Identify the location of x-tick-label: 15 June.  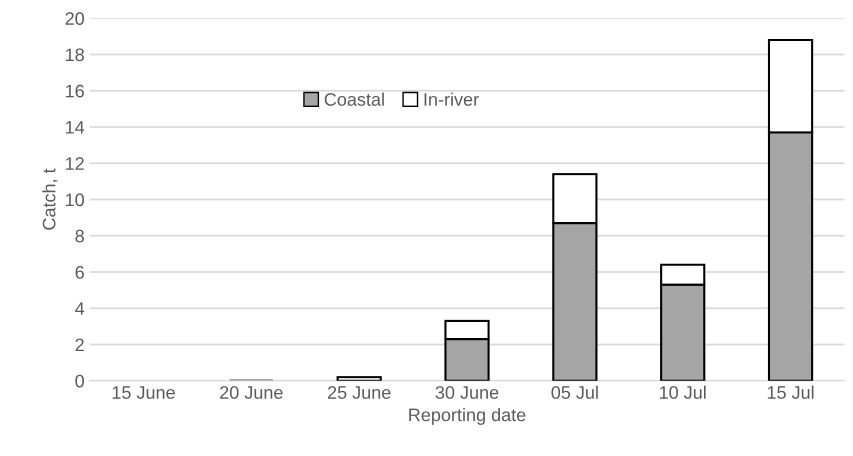
(143, 392).